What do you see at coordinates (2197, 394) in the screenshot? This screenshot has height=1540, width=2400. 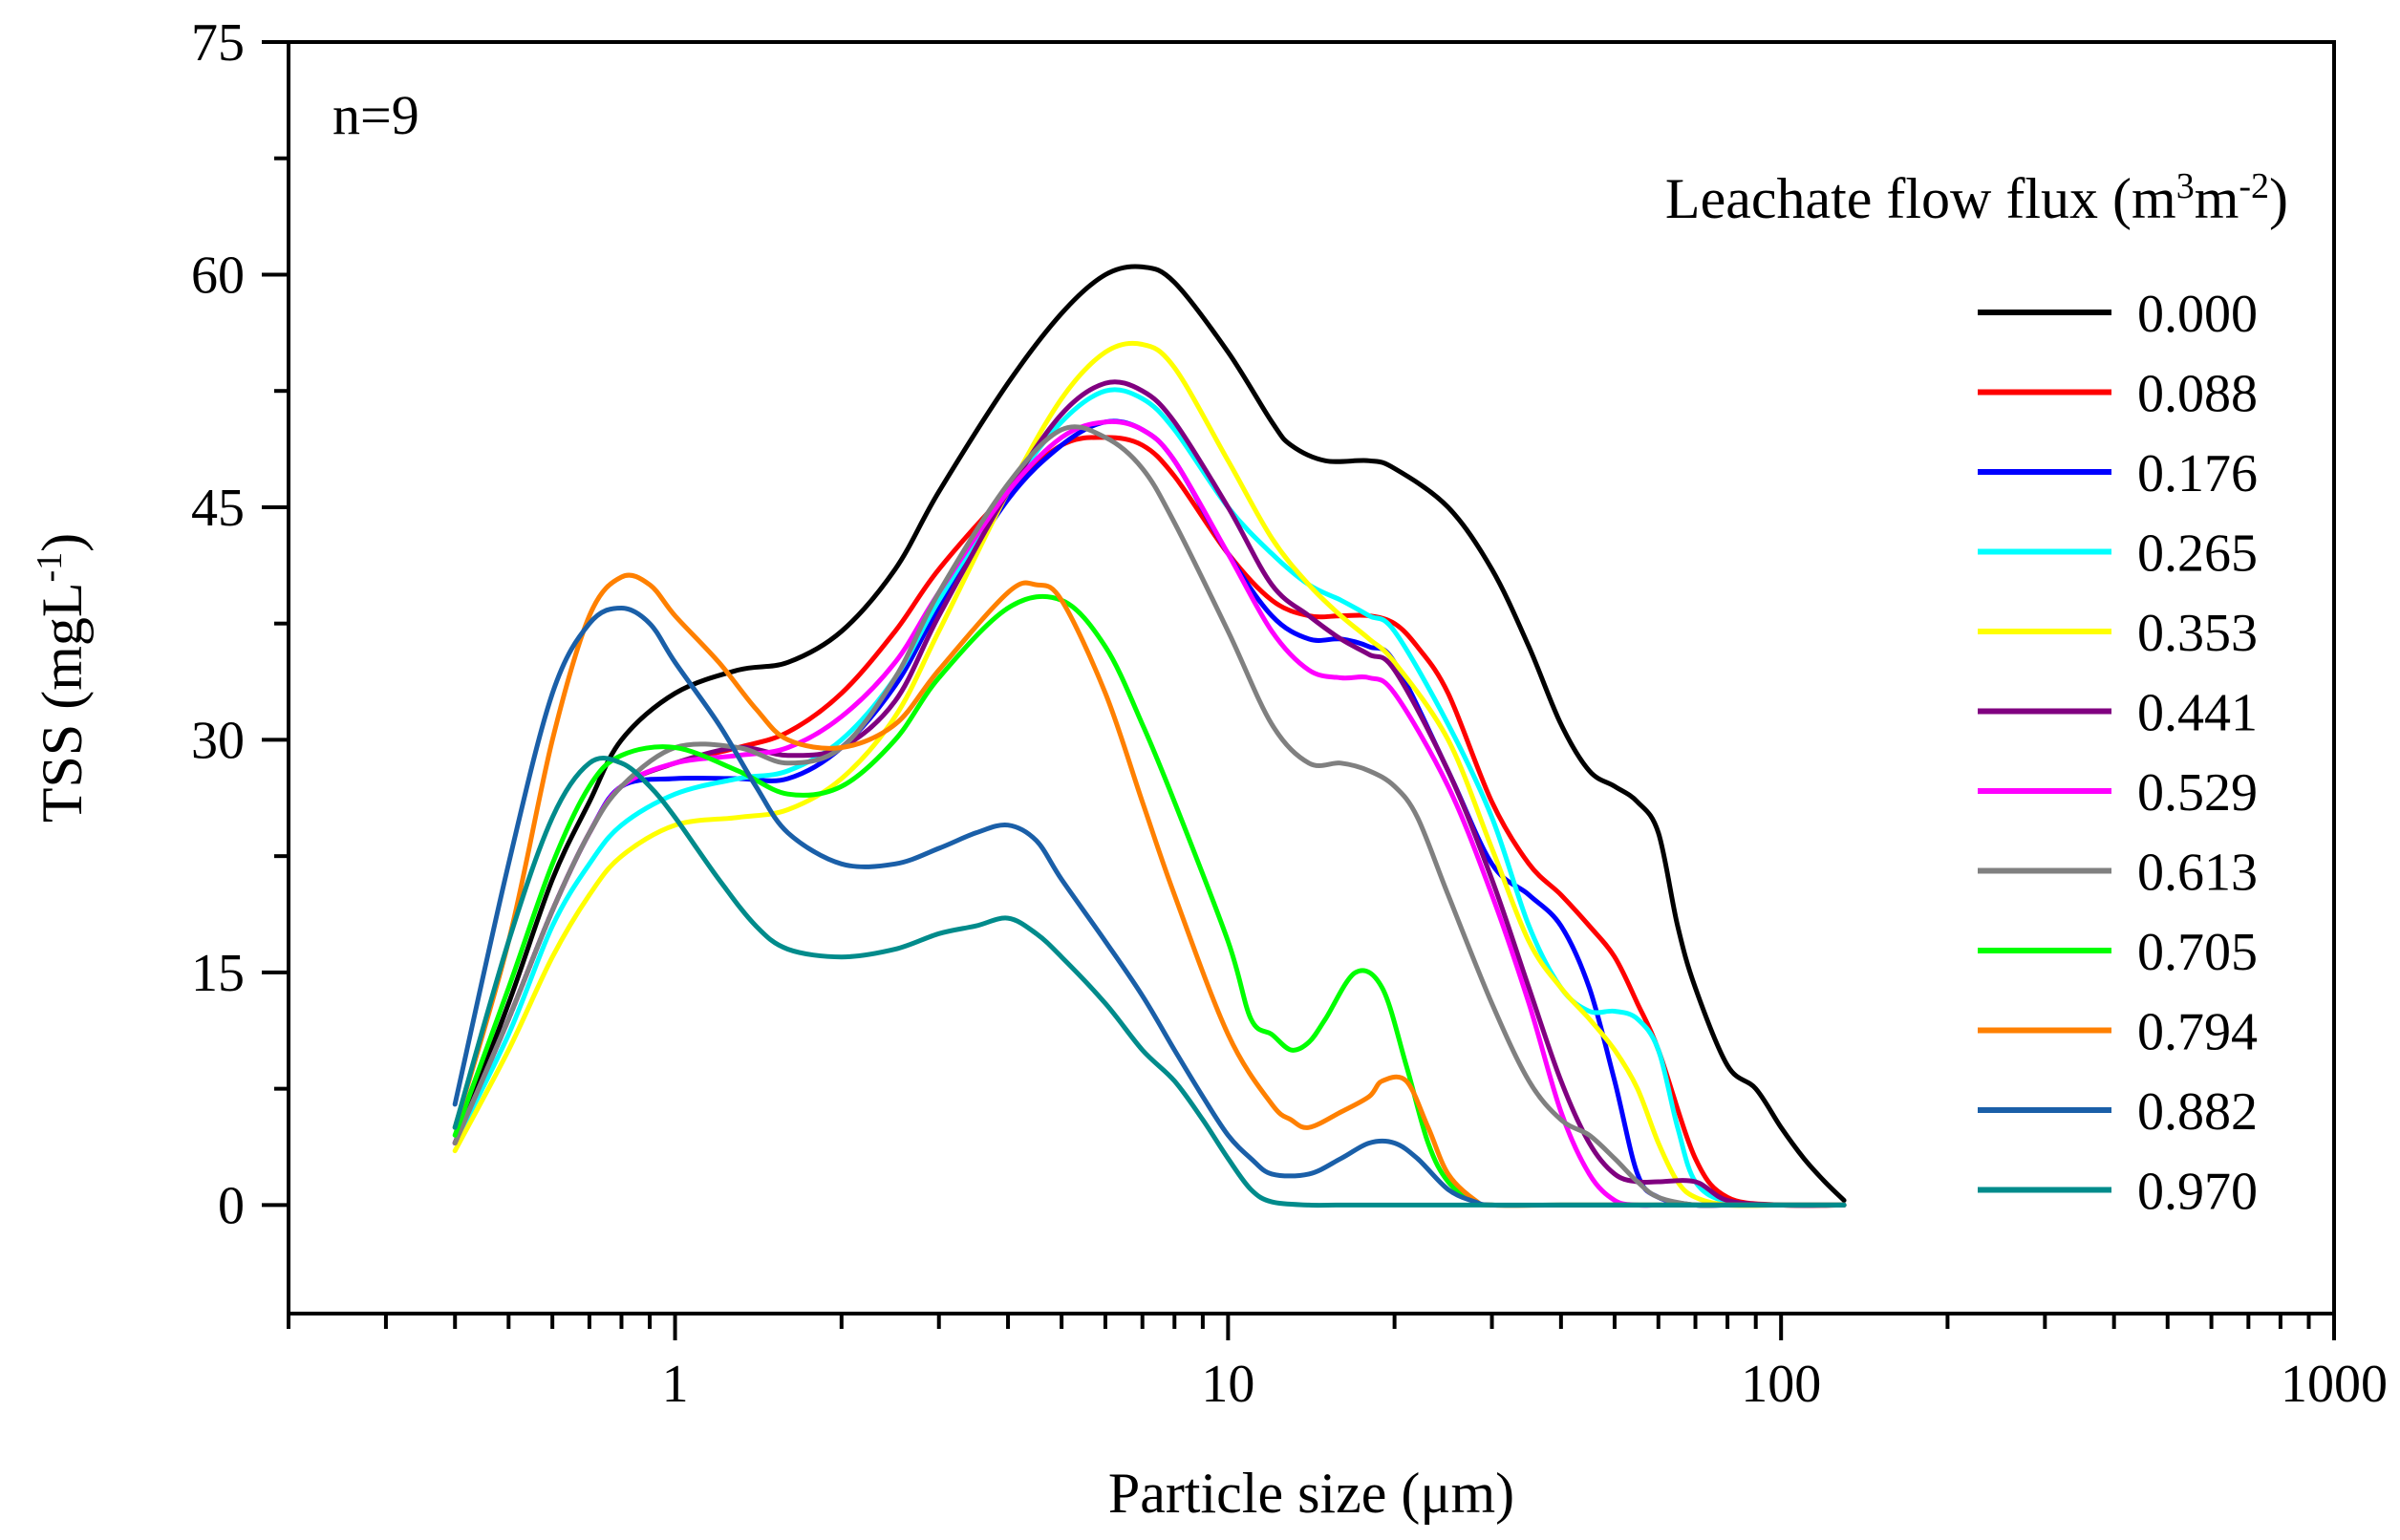 I see `legend-label: 0.088` at bounding box center [2197, 394].